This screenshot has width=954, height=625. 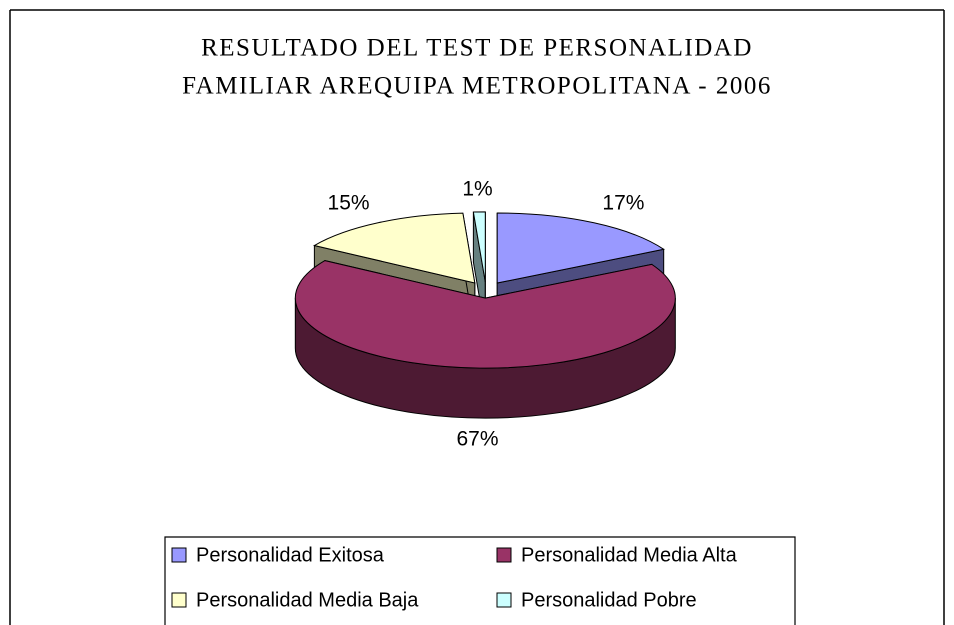 I want to click on chart-title: FAMILIAR AREQUIPA METROPOLITANA - 2006, so click(x=477, y=86).